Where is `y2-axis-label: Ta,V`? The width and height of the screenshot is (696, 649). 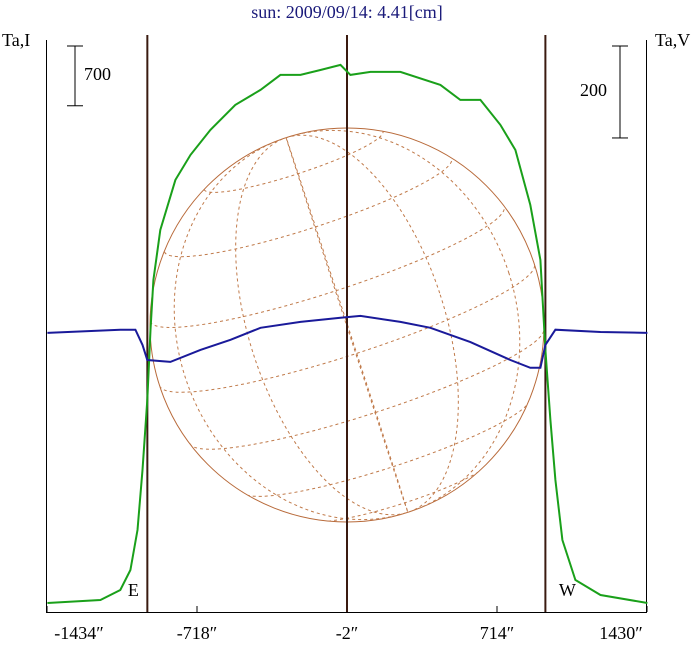 y2-axis-label: Ta,V is located at coordinates (672, 40).